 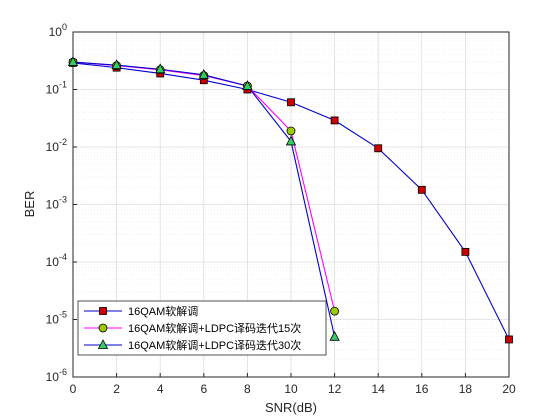 I want to click on y-tick-label: 10⁰, so click(x=58, y=30).